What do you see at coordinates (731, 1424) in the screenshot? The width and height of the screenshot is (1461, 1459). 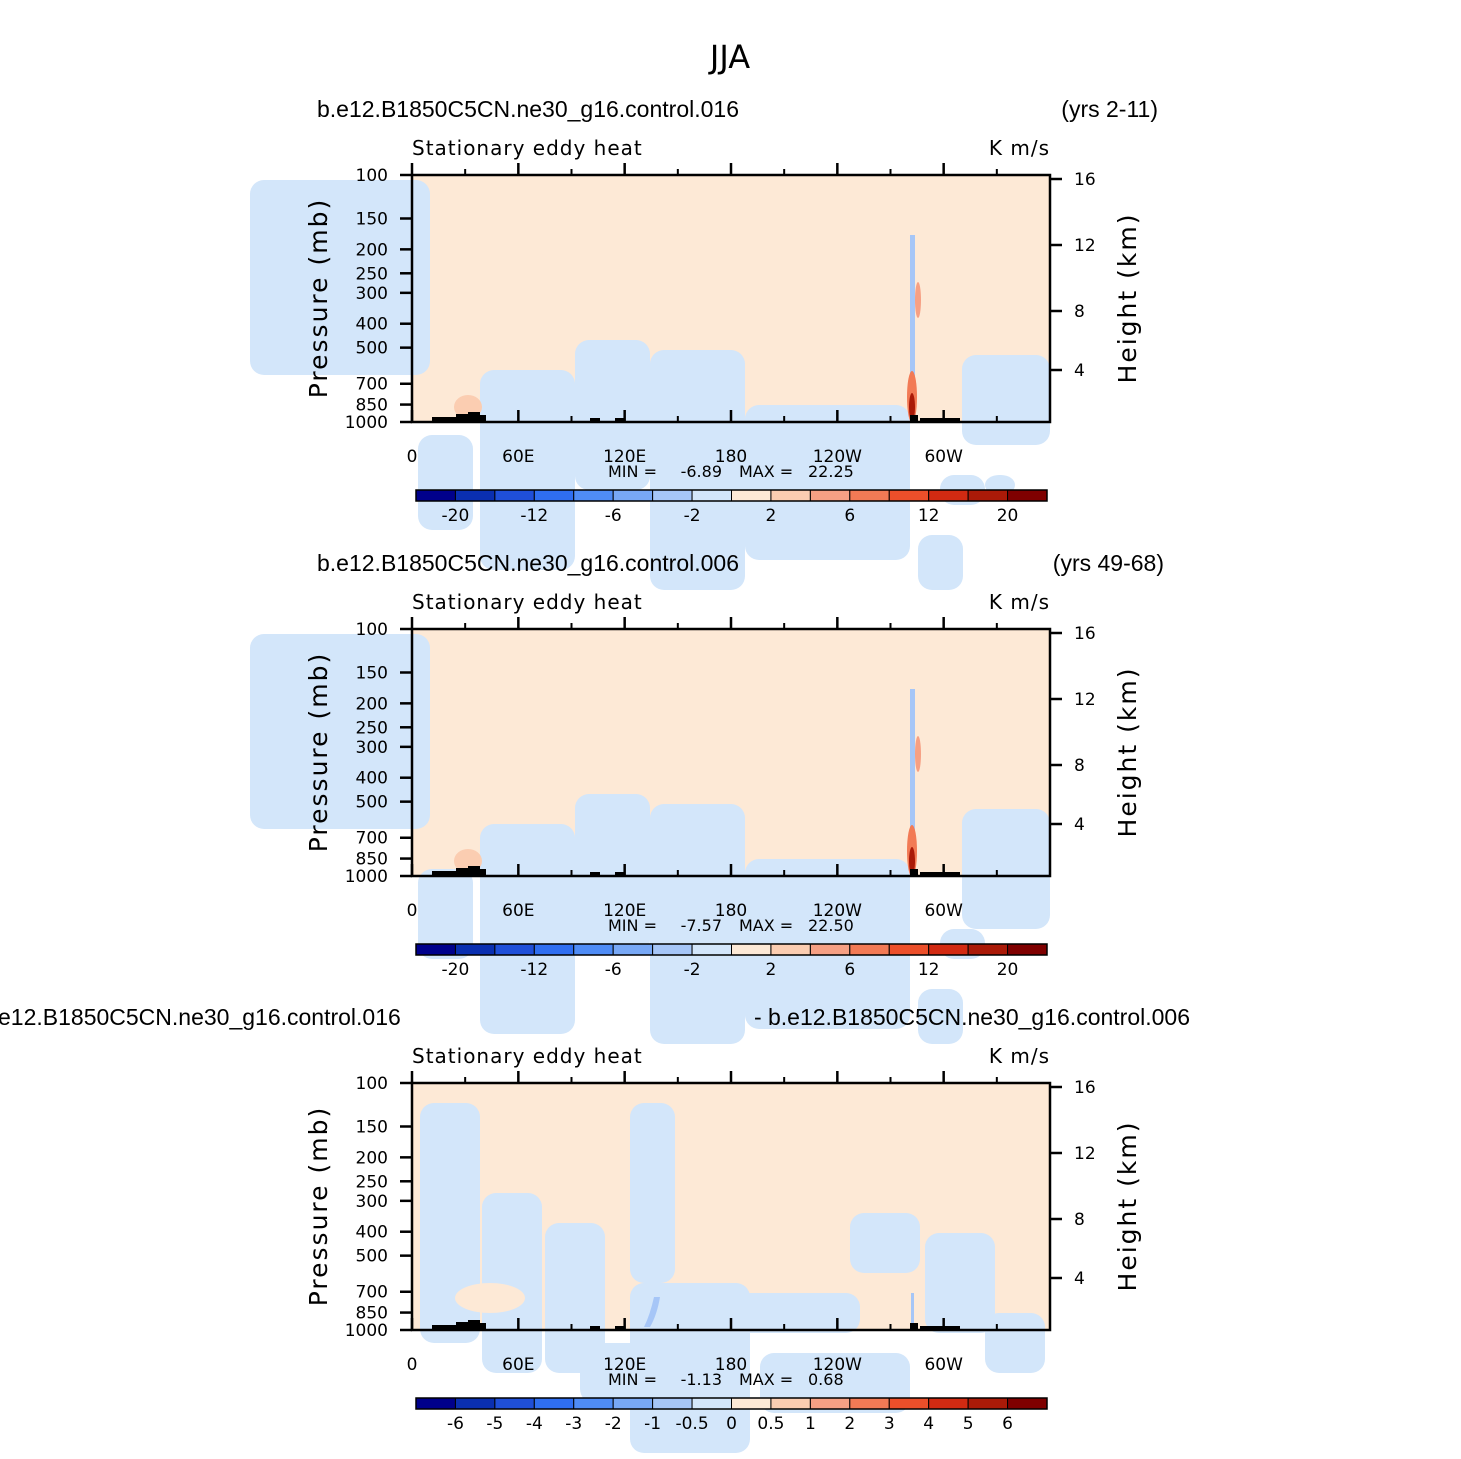 I see `colorbar-label: 0` at bounding box center [731, 1424].